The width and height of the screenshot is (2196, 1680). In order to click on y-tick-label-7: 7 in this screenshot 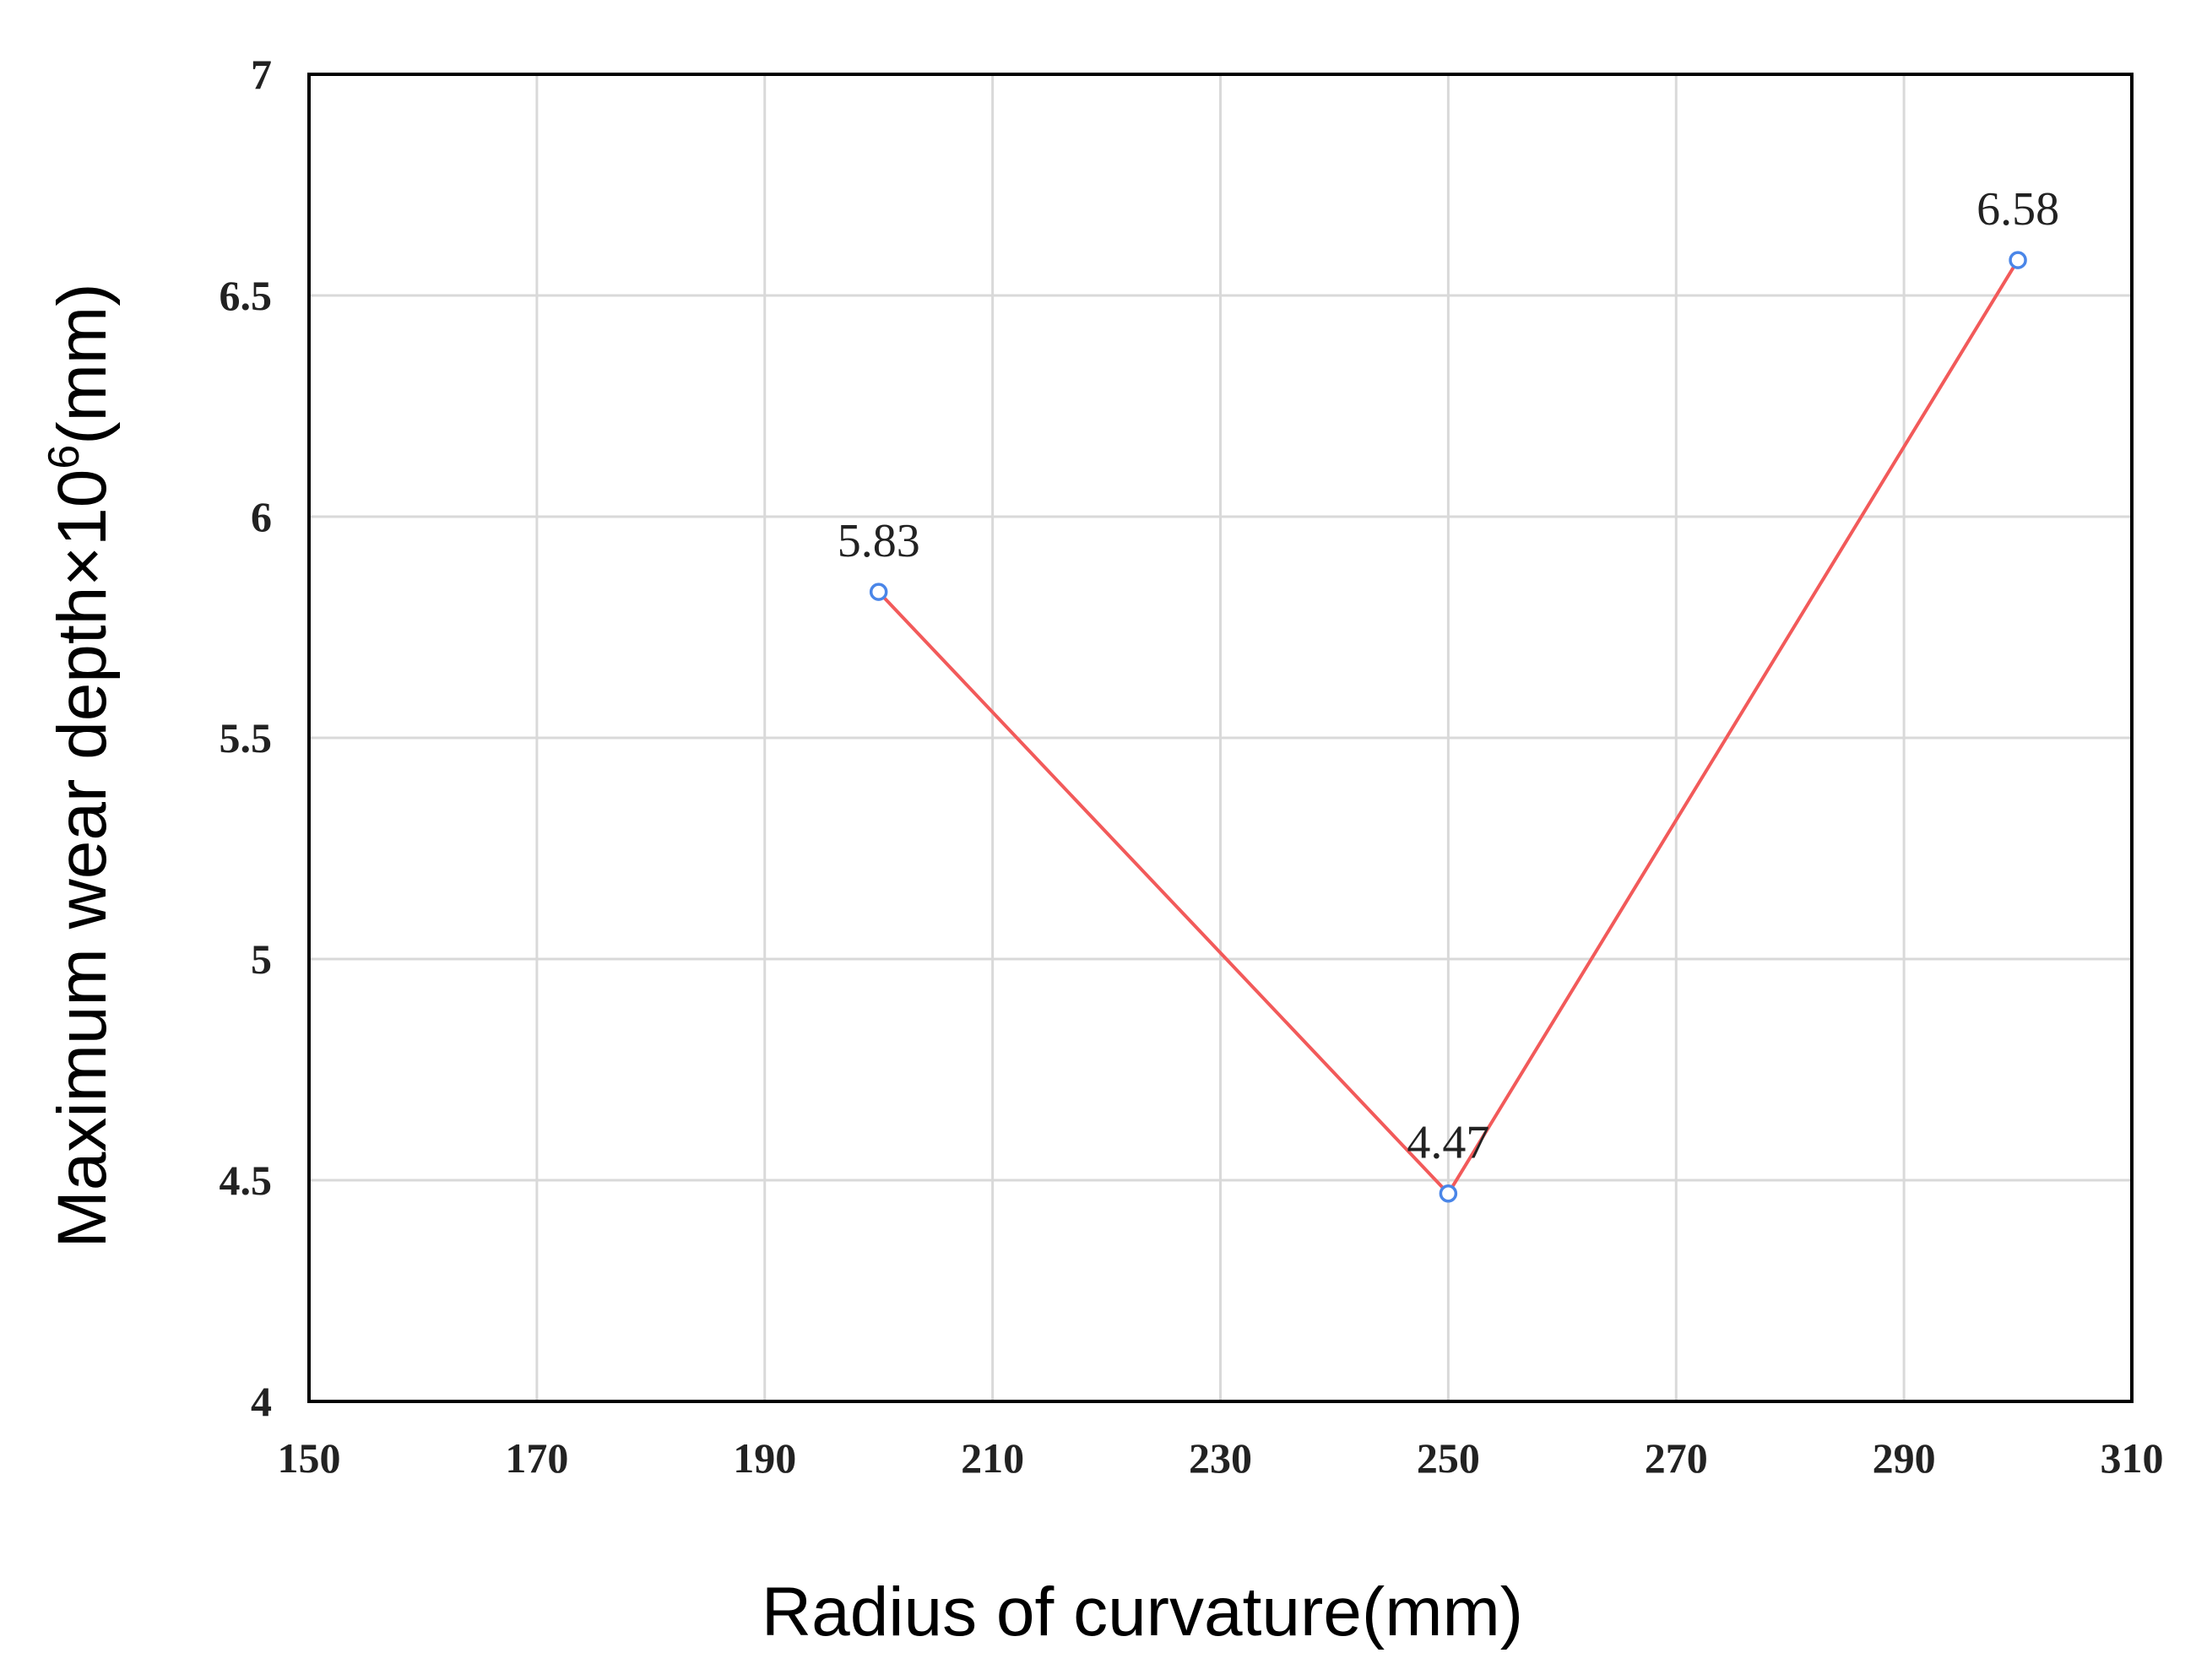, I will do `click(261, 74)`.